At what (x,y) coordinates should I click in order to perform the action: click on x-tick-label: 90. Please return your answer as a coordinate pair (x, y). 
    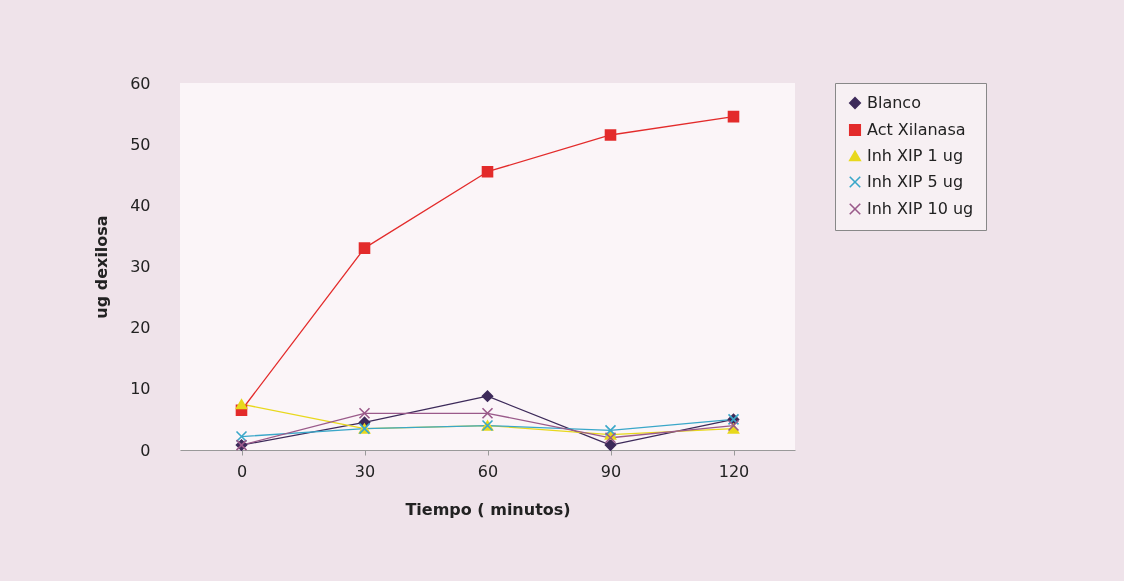
    Looking at the image, I should click on (611, 471).